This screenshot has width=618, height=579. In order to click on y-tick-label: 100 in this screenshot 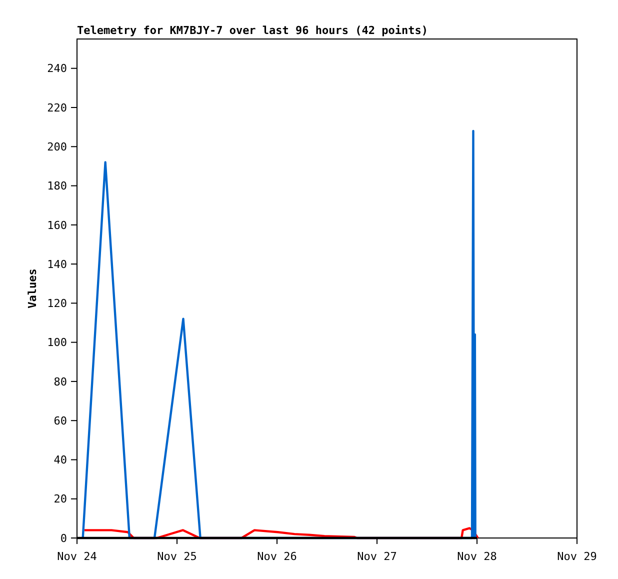, I will do `click(57, 343)`.